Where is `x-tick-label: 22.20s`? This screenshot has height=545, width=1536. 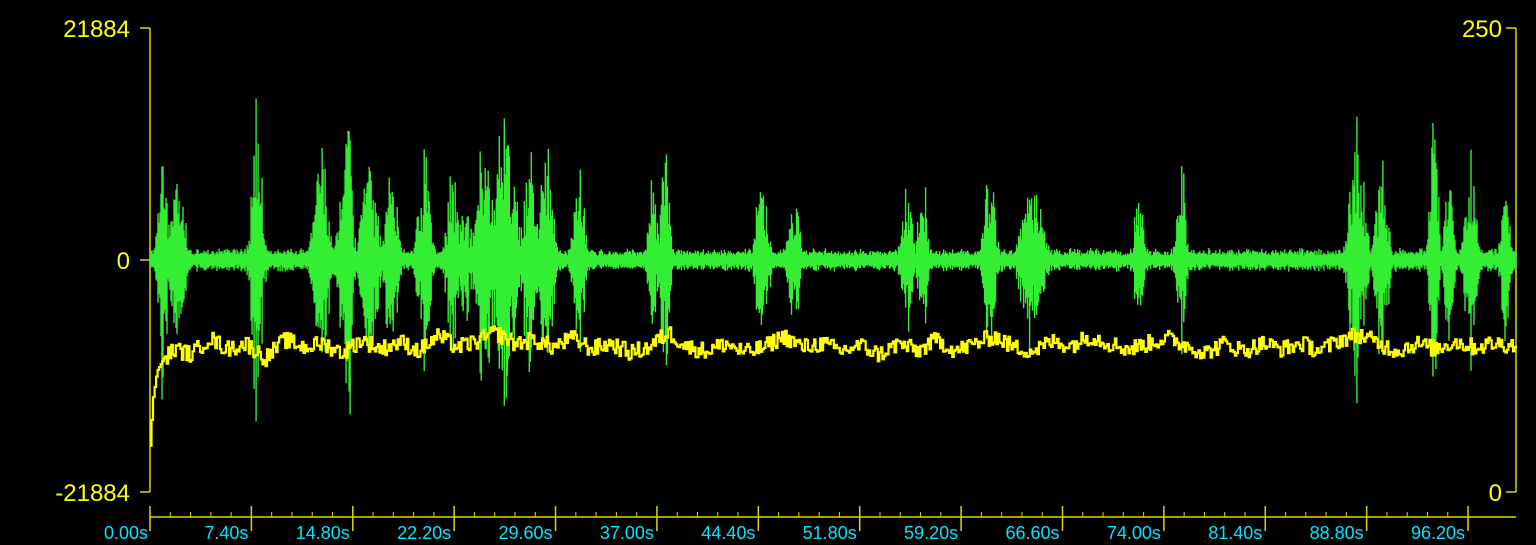 x-tick-label: 22.20s is located at coordinates (424, 533).